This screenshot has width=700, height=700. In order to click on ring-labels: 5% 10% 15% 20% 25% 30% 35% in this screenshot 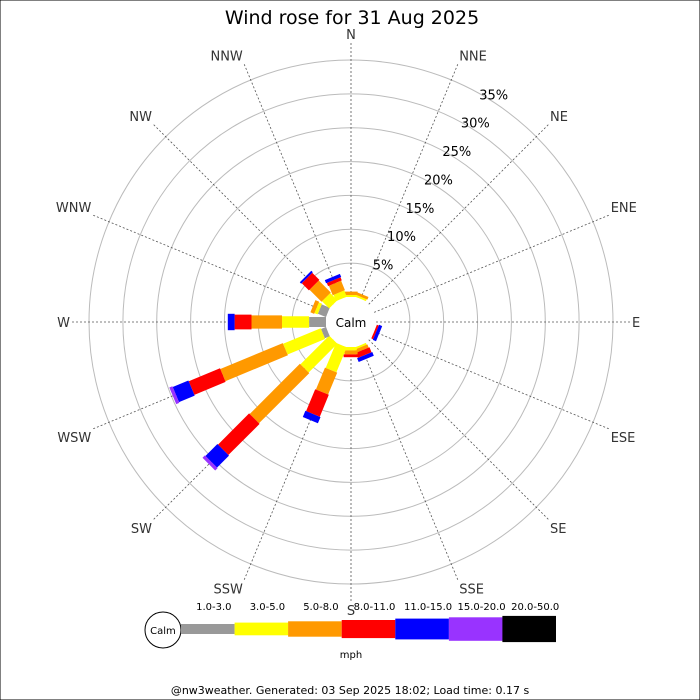, I will do `click(440, 180)`.